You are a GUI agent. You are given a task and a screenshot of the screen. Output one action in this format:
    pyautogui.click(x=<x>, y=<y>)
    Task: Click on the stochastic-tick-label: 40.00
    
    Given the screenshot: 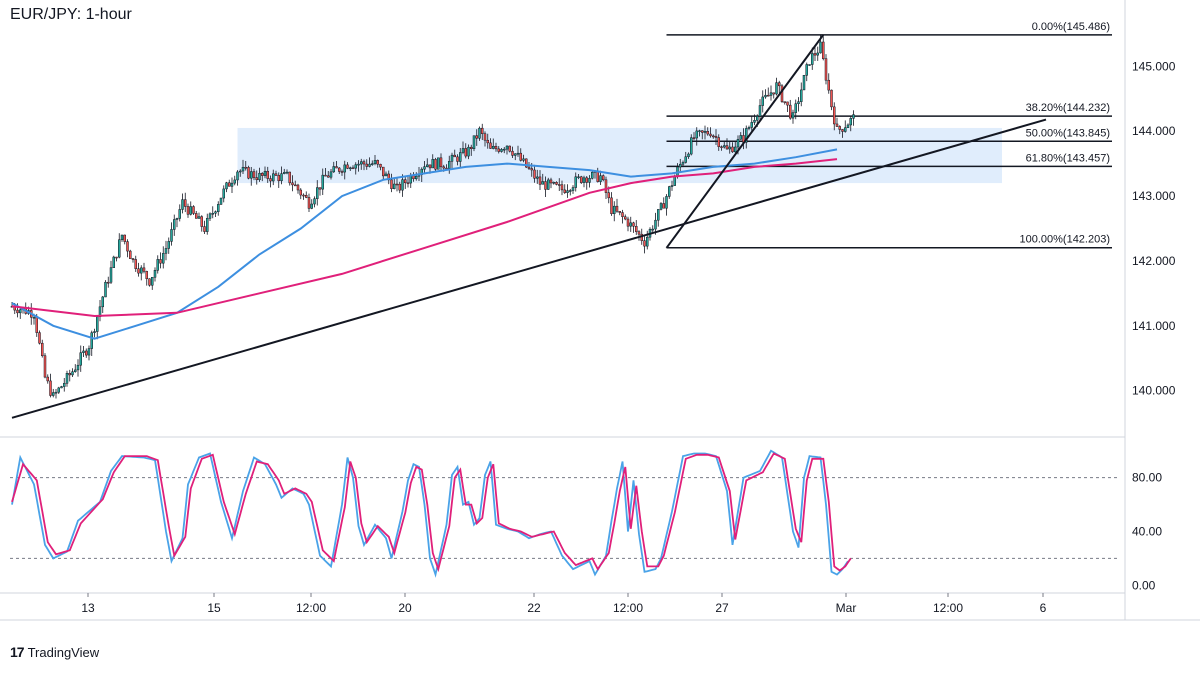 What is the action you would take?
    pyautogui.click(x=1147, y=531)
    